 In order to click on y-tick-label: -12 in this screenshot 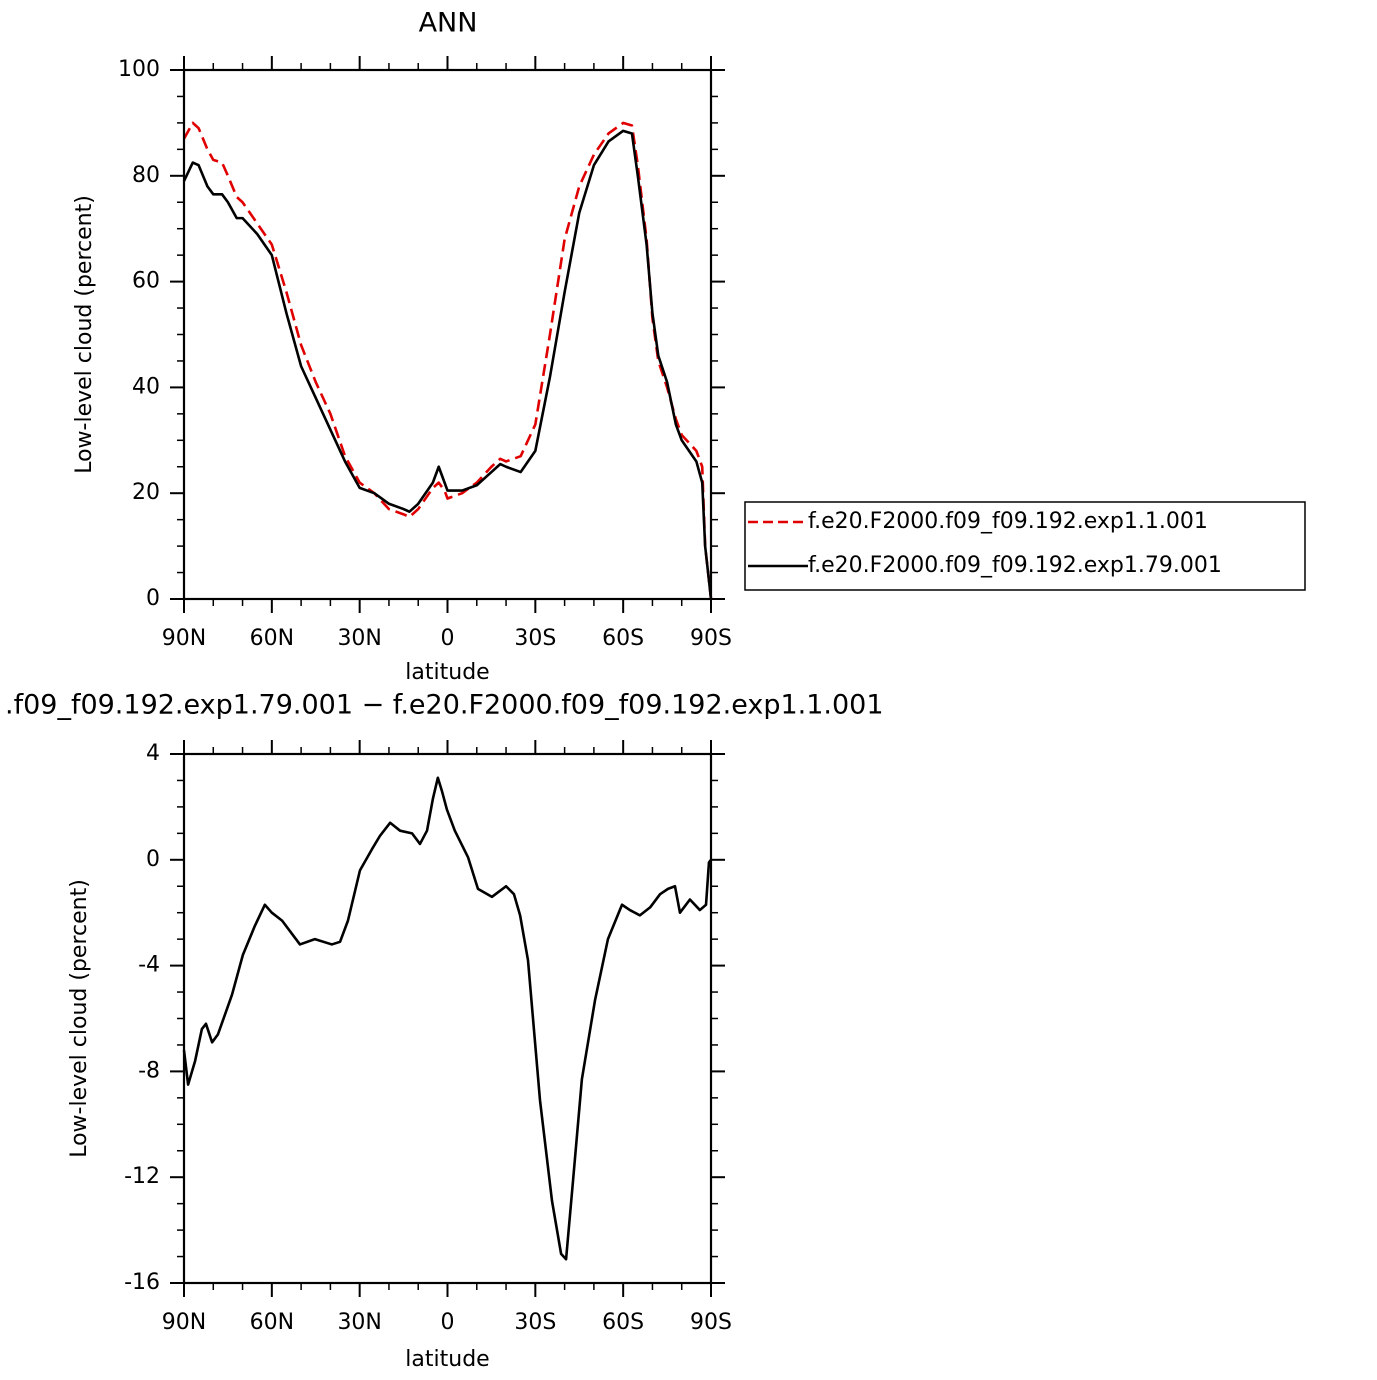, I will do `click(142, 1176)`.